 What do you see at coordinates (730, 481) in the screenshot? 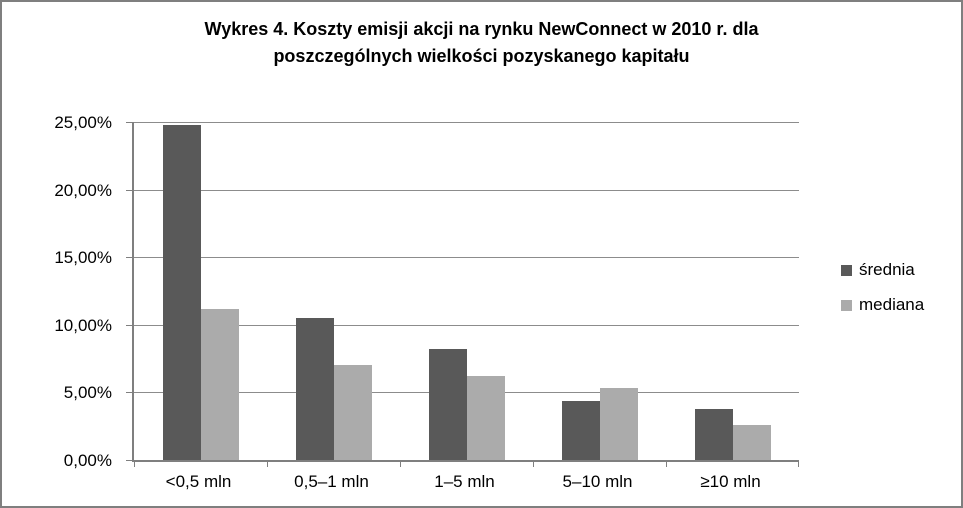
I see `x-axis-category-label: ≥10 mln` at bounding box center [730, 481].